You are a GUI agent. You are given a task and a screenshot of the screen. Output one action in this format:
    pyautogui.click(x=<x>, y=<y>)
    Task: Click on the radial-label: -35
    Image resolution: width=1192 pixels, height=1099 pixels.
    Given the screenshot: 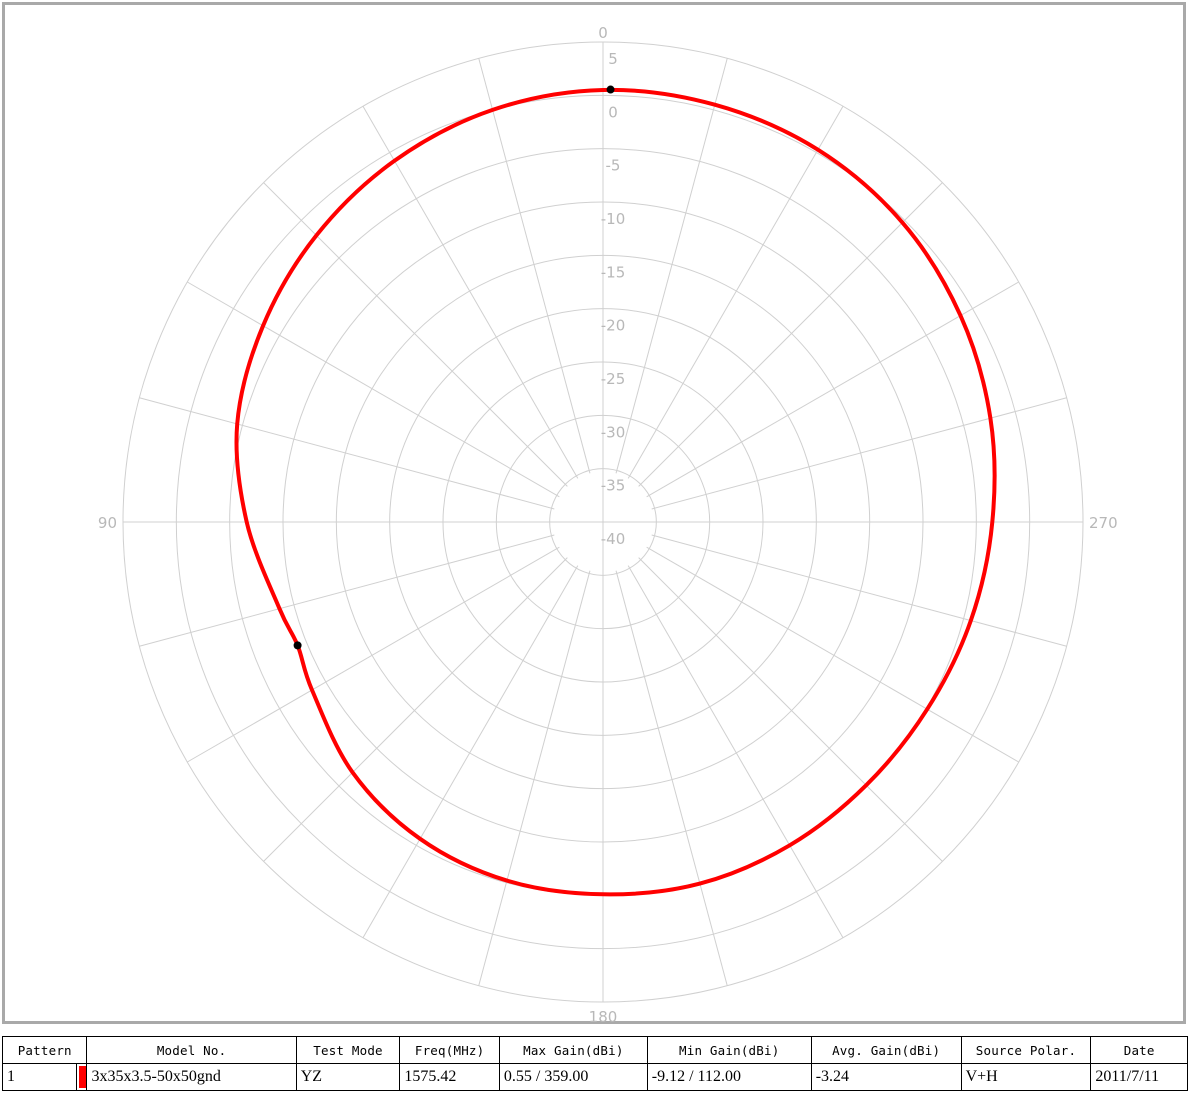 What is the action you would take?
    pyautogui.click(x=613, y=486)
    